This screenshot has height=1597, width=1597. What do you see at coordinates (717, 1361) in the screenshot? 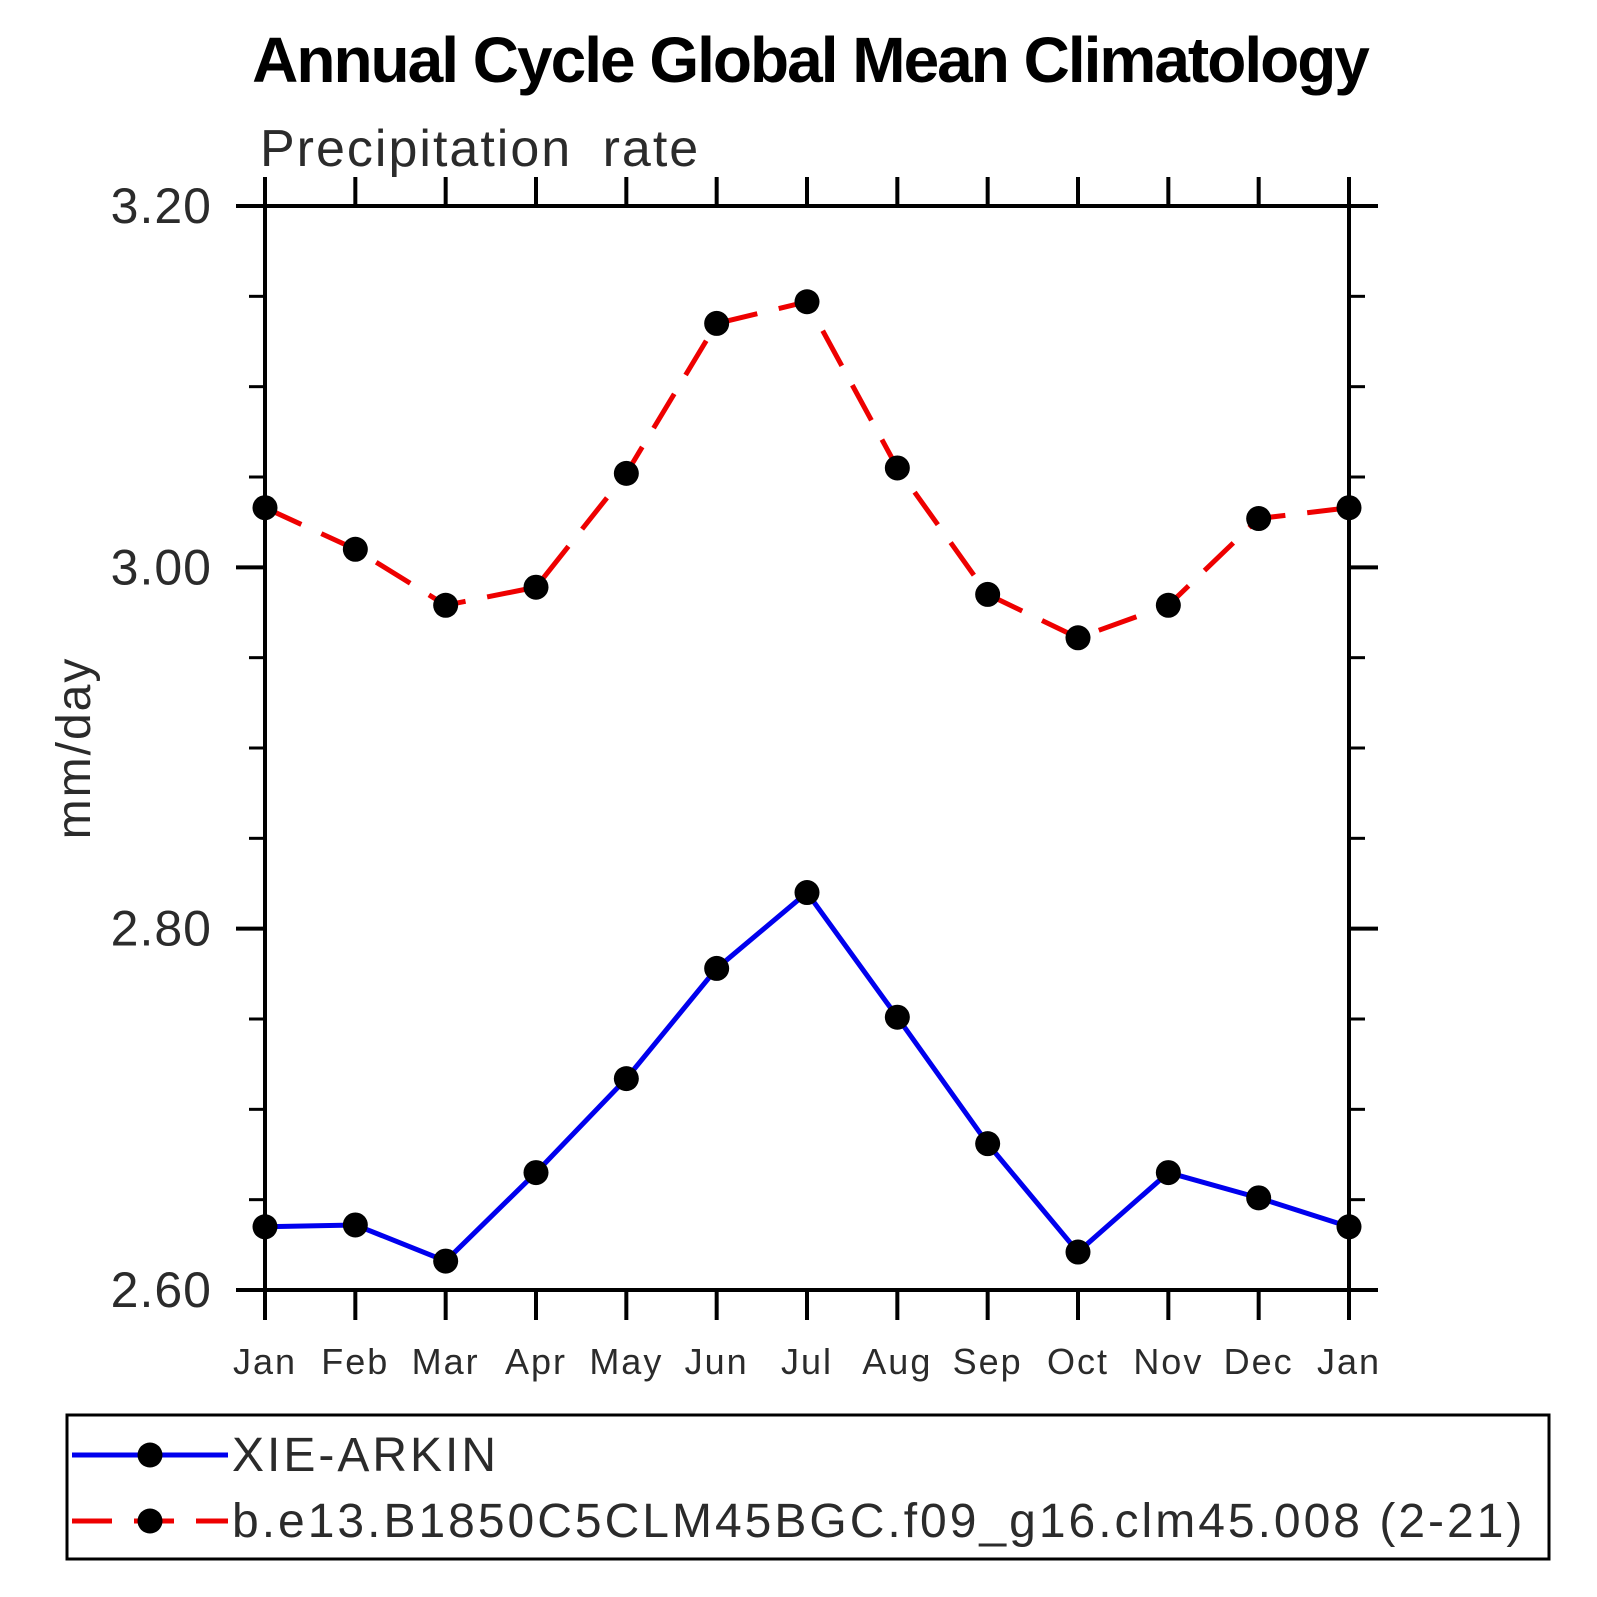
I see `x-tick-label: Jun` at bounding box center [717, 1361].